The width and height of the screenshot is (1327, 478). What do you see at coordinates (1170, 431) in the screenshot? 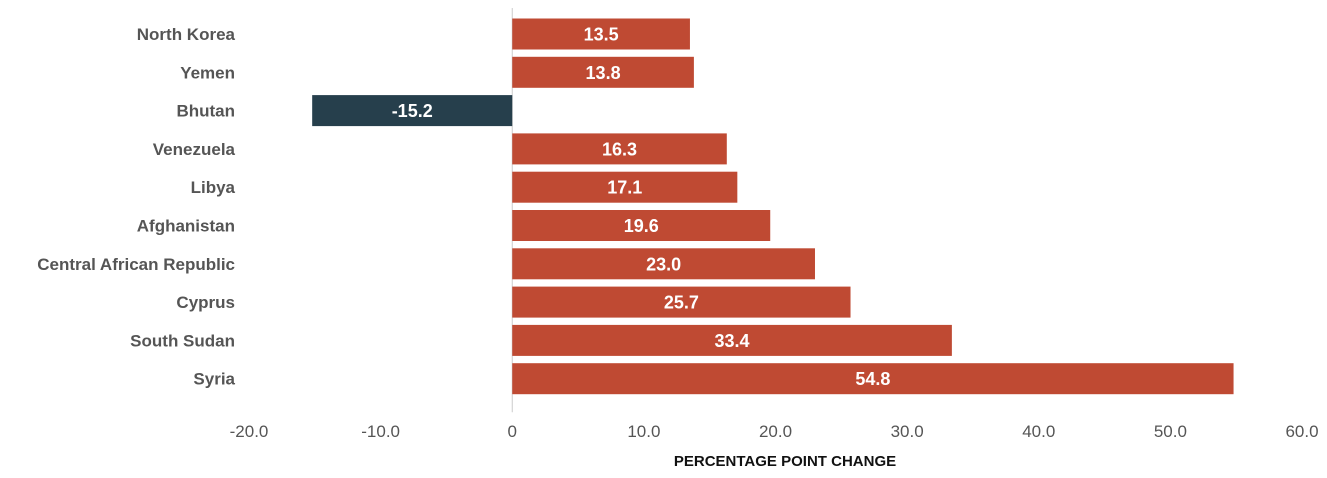
I see `x-tick-label: 50.0` at bounding box center [1170, 431].